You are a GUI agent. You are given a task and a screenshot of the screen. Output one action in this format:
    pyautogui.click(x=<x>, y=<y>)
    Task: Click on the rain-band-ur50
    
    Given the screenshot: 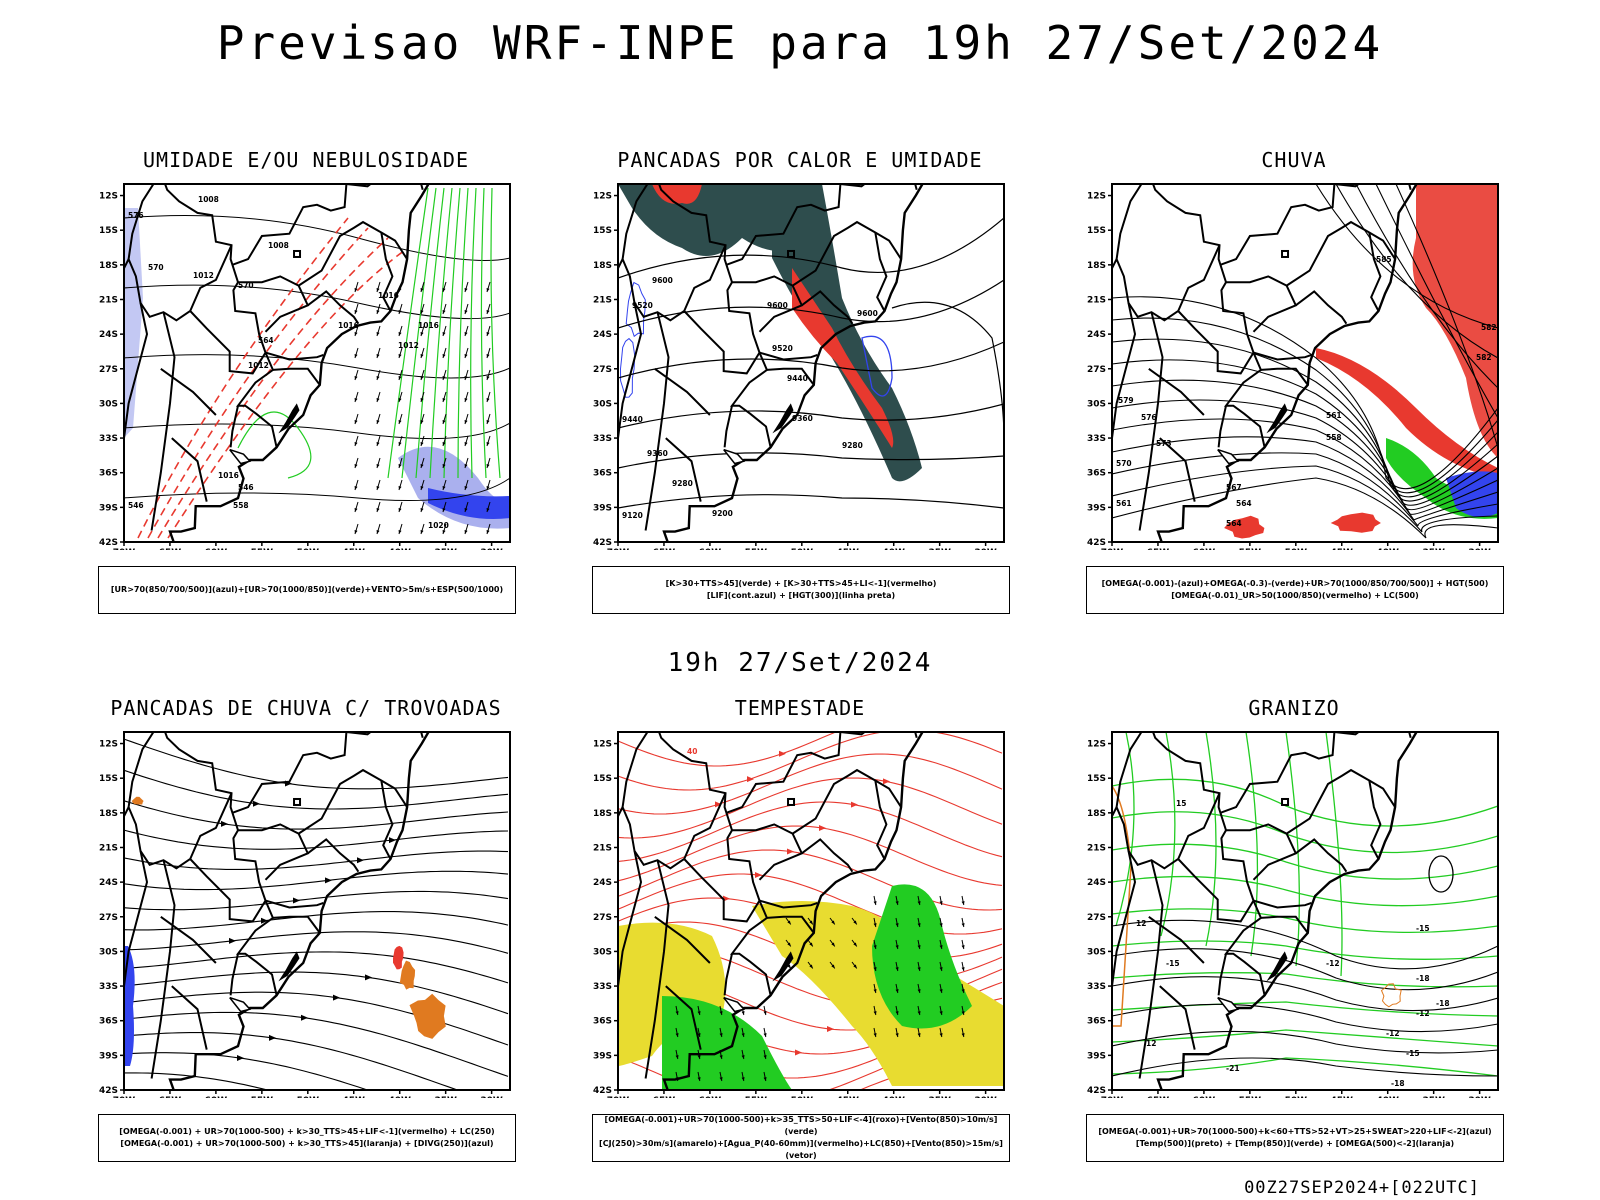 What is the action you would take?
    pyautogui.click(x=1407, y=413)
    